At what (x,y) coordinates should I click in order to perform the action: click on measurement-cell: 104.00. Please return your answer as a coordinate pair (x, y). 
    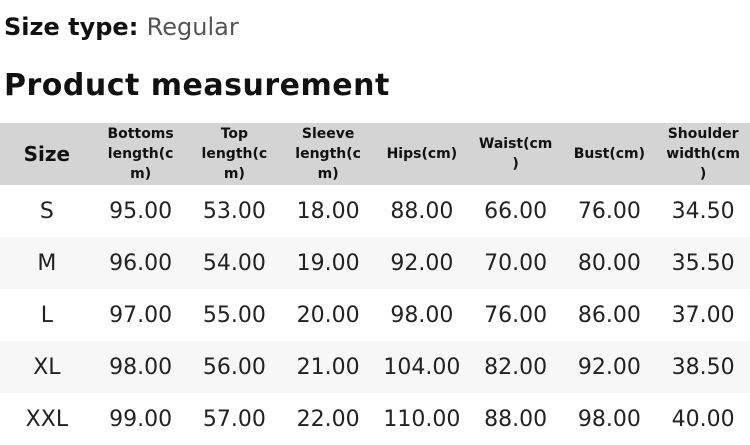
    Looking at the image, I should click on (422, 367).